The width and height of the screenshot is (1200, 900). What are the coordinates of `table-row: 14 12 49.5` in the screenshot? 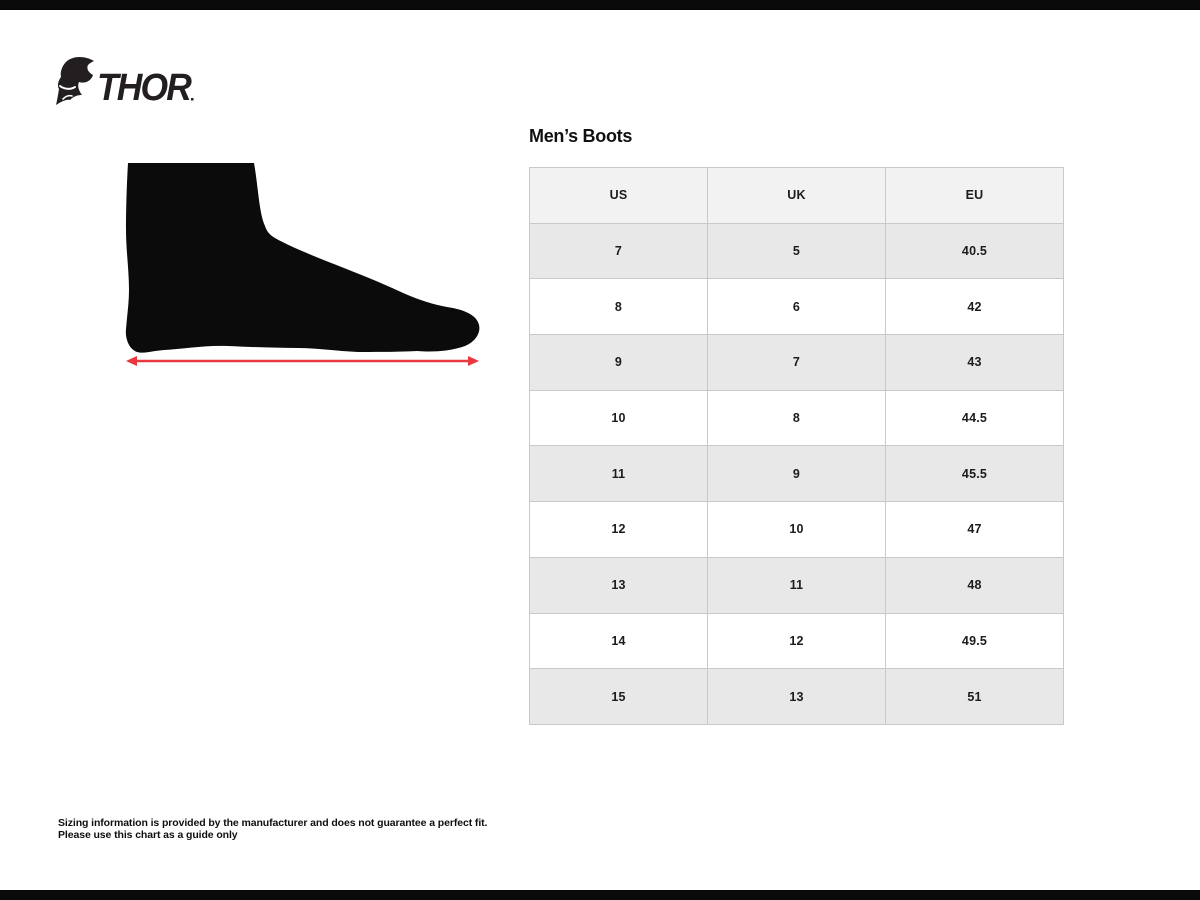 It's located at (796, 641).